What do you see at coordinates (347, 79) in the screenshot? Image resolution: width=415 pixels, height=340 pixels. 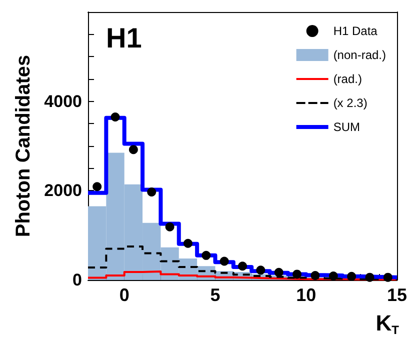 I see `legend-label: (rad.)` at bounding box center [347, 79].